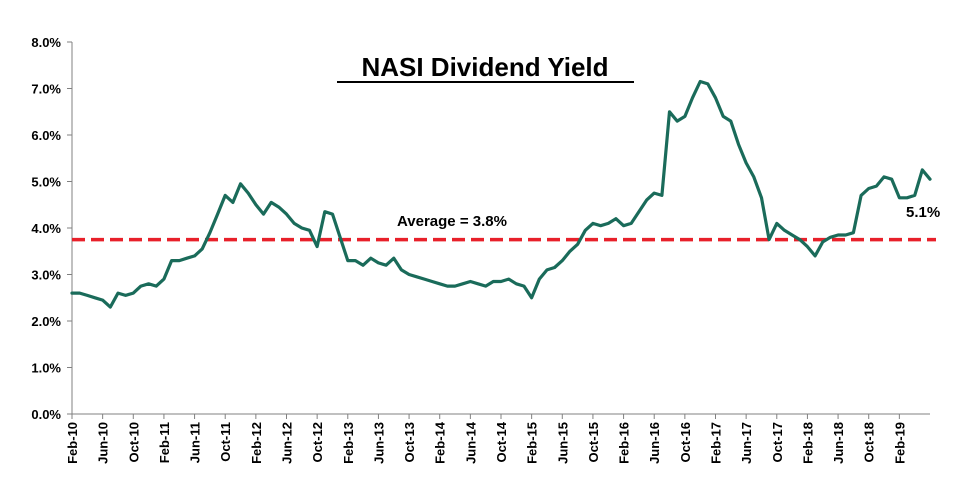 This screenshot has width=958, height=498. Describe the element at coordinates (746, 443) in the screenshot. I see `x-tick-label: Jun-17` at that location.